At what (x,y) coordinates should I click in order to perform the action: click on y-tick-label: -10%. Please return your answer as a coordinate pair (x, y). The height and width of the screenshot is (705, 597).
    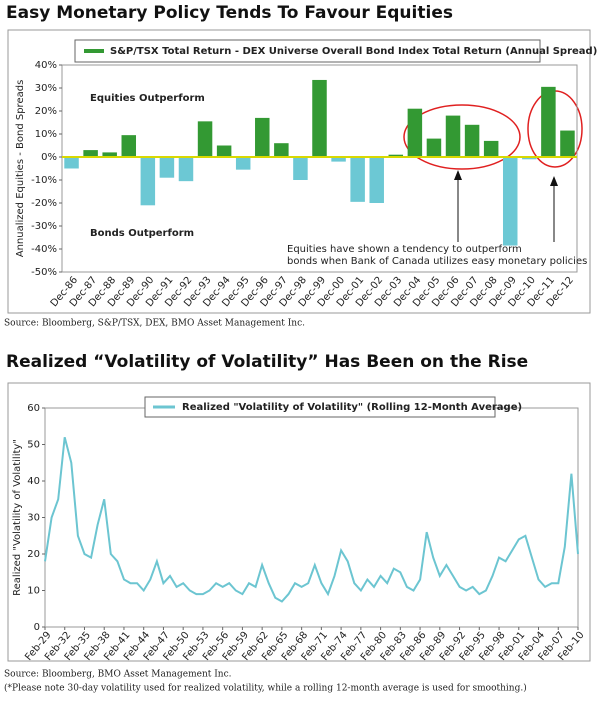
    Looking at the image, I should click on (44, 180).